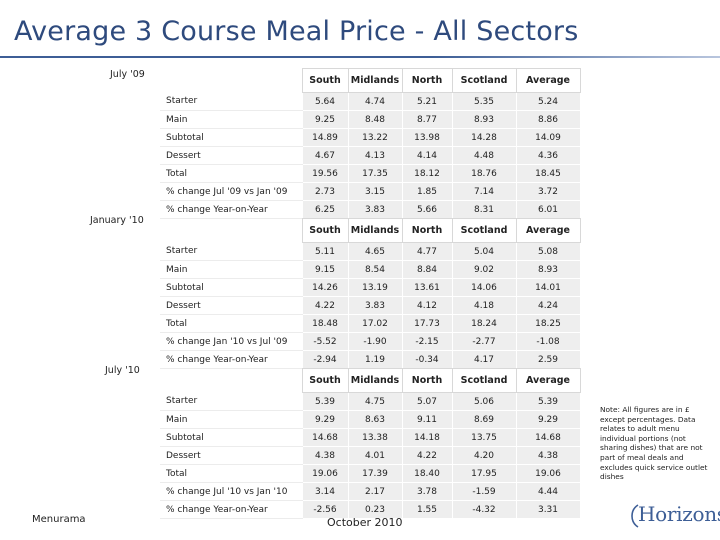 This screenshot has width=720, height=540. I want to click on table-cell: 13.61, so click(427, 287).